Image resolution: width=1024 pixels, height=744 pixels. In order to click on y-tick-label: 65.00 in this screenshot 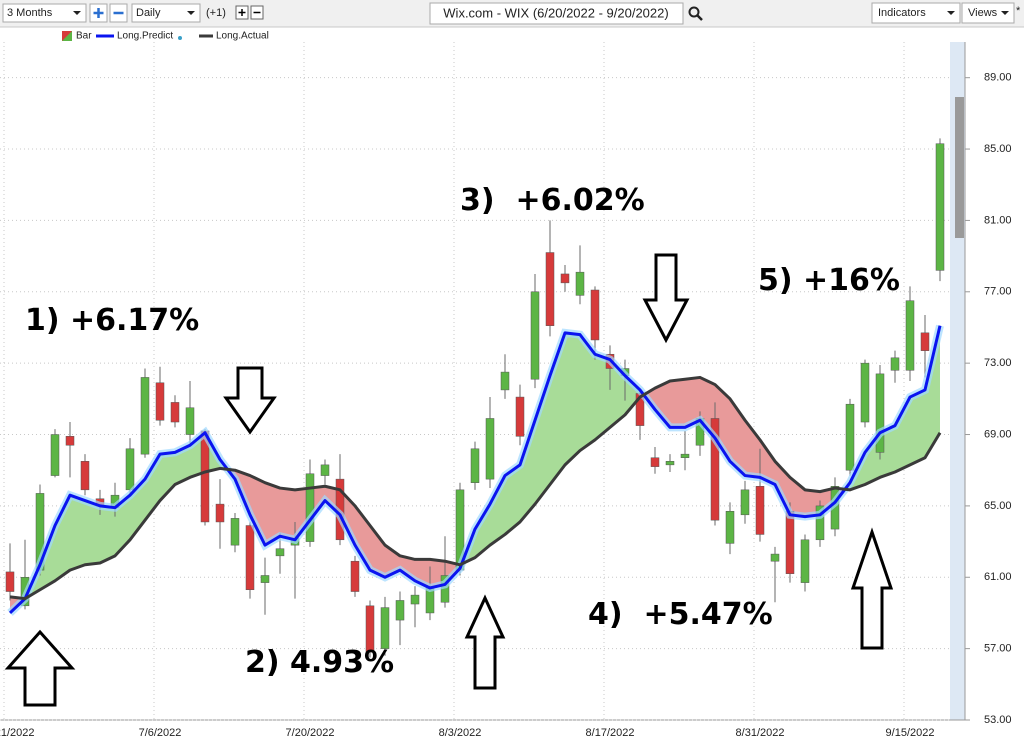, I will do `click(998, 506)`.